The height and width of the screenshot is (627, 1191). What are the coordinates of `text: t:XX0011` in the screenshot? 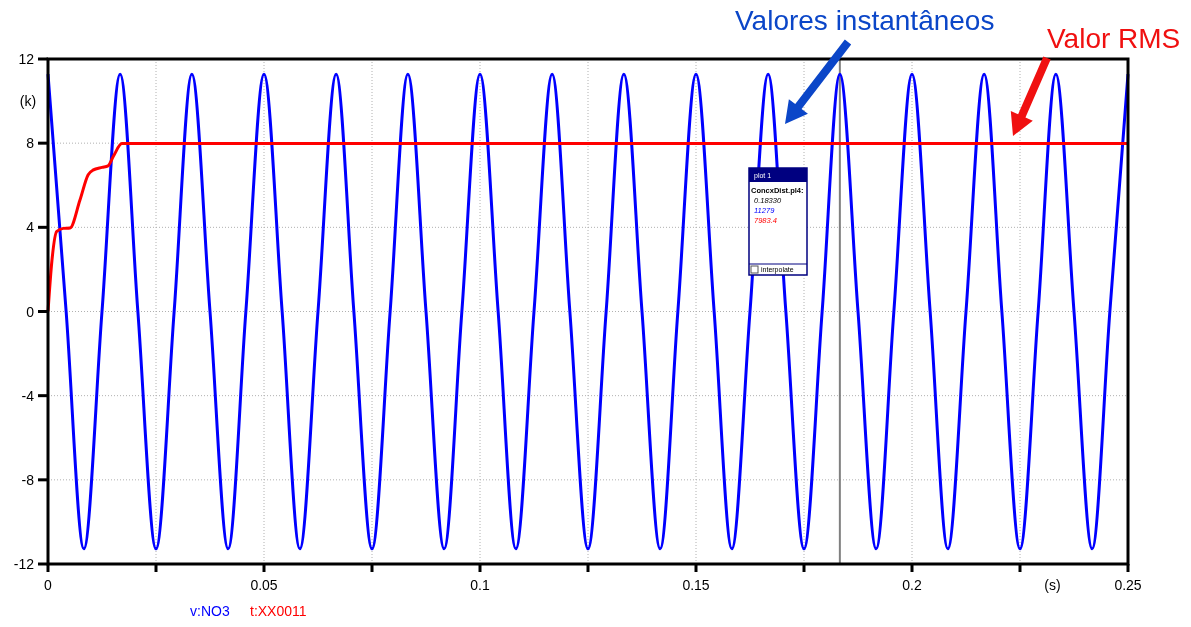 It's located at (278, 611).